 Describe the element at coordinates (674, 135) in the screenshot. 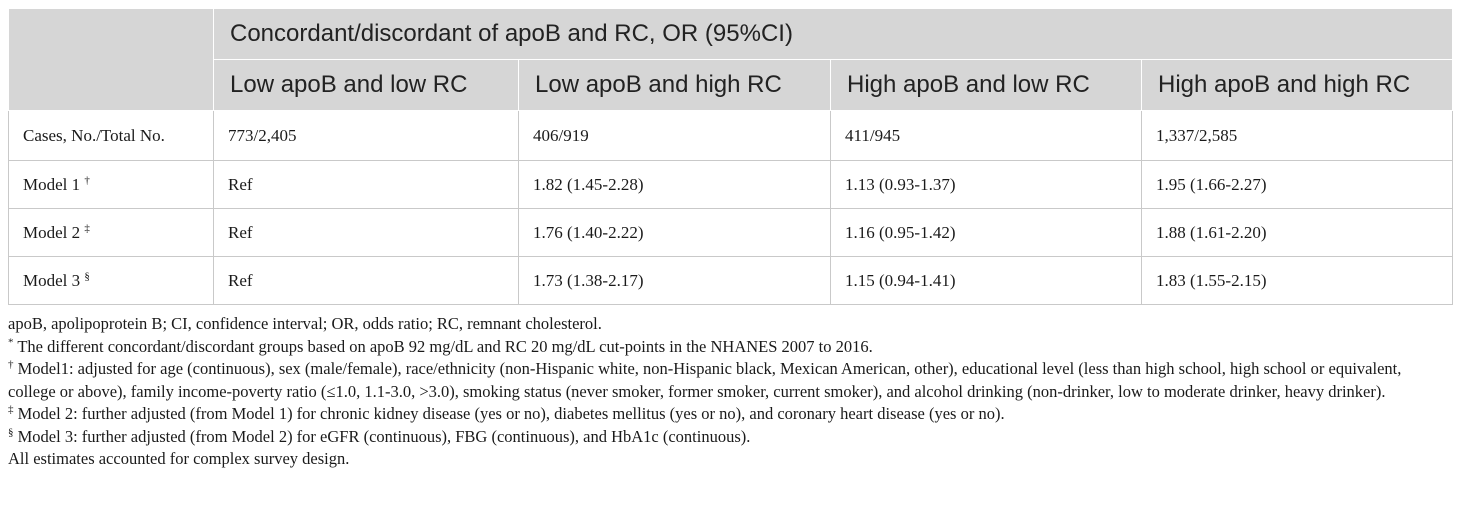

I see `table-cell: 406/919` at that location.